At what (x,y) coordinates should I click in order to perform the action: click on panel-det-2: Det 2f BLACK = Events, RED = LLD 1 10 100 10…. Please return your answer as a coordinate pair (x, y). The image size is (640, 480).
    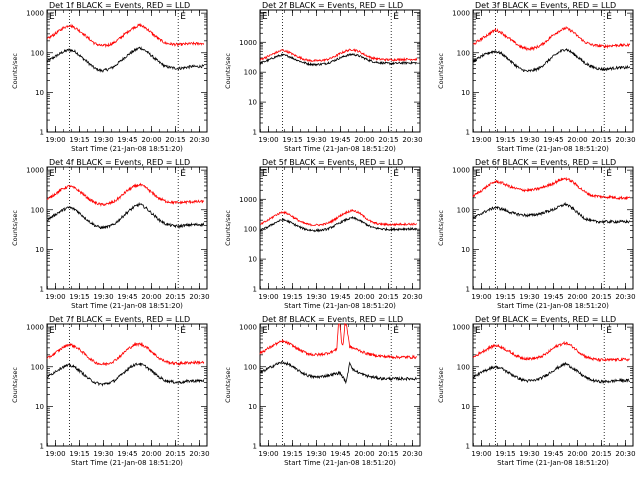
    Looking at the image, I should click on (323, 77).